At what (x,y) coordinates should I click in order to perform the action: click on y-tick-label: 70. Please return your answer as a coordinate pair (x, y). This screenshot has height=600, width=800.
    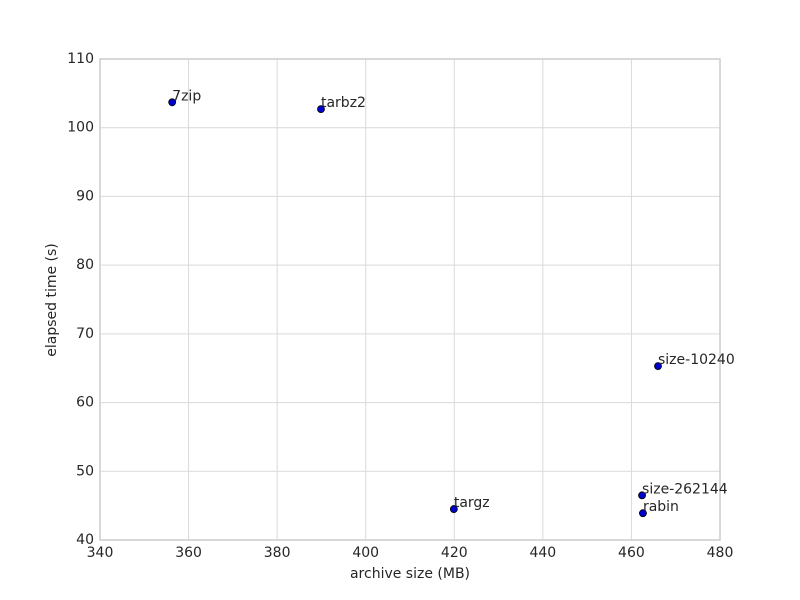
    Looking at the image, I should click on (85, 334).